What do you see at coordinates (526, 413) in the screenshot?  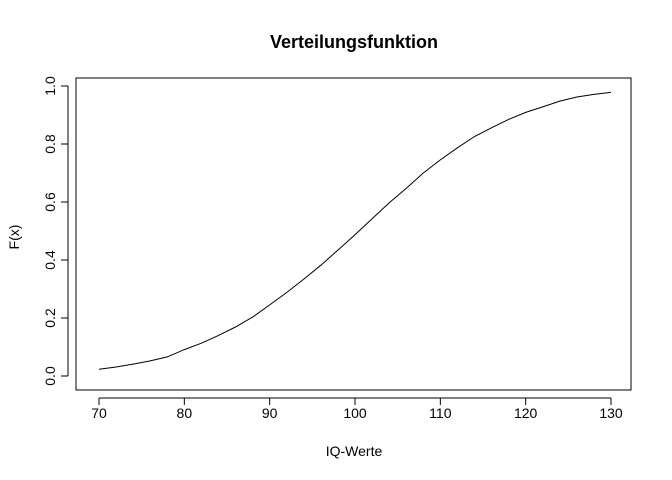 I see `x-tick-label: 120` at bounding box center [526, 413].